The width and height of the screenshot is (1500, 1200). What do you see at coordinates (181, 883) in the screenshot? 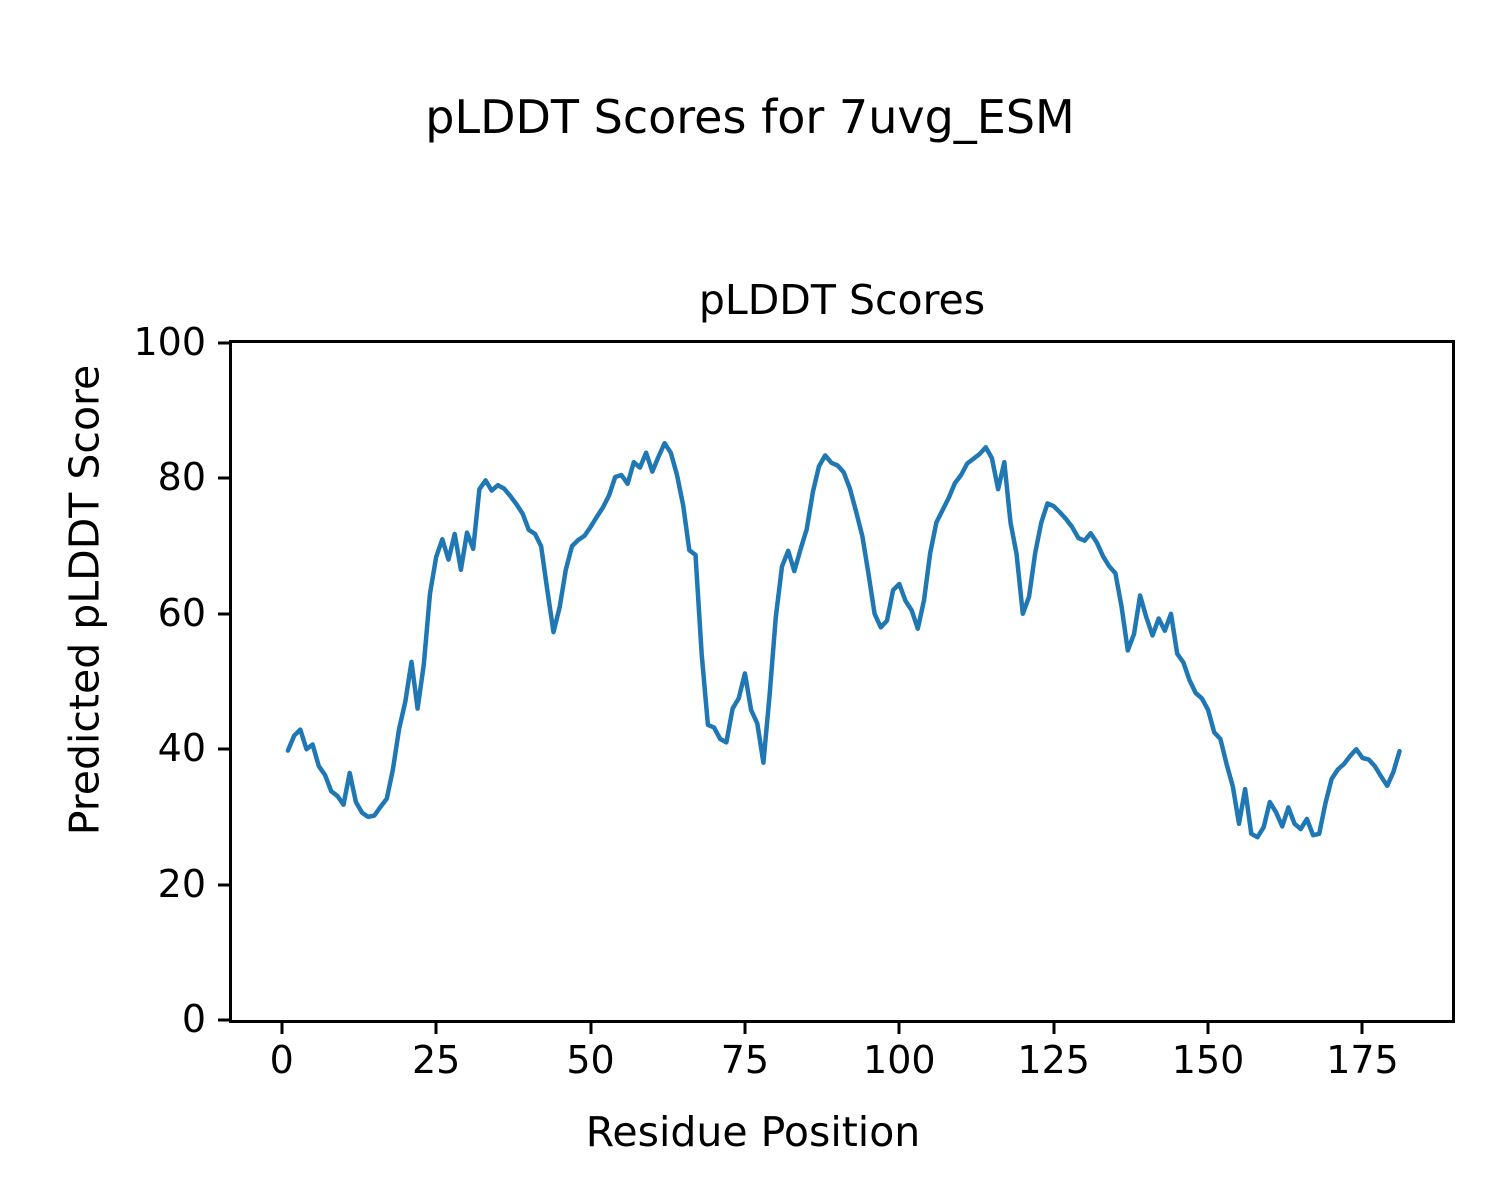
I see `y-tick-label: 20` at bounding box center [181, 883].